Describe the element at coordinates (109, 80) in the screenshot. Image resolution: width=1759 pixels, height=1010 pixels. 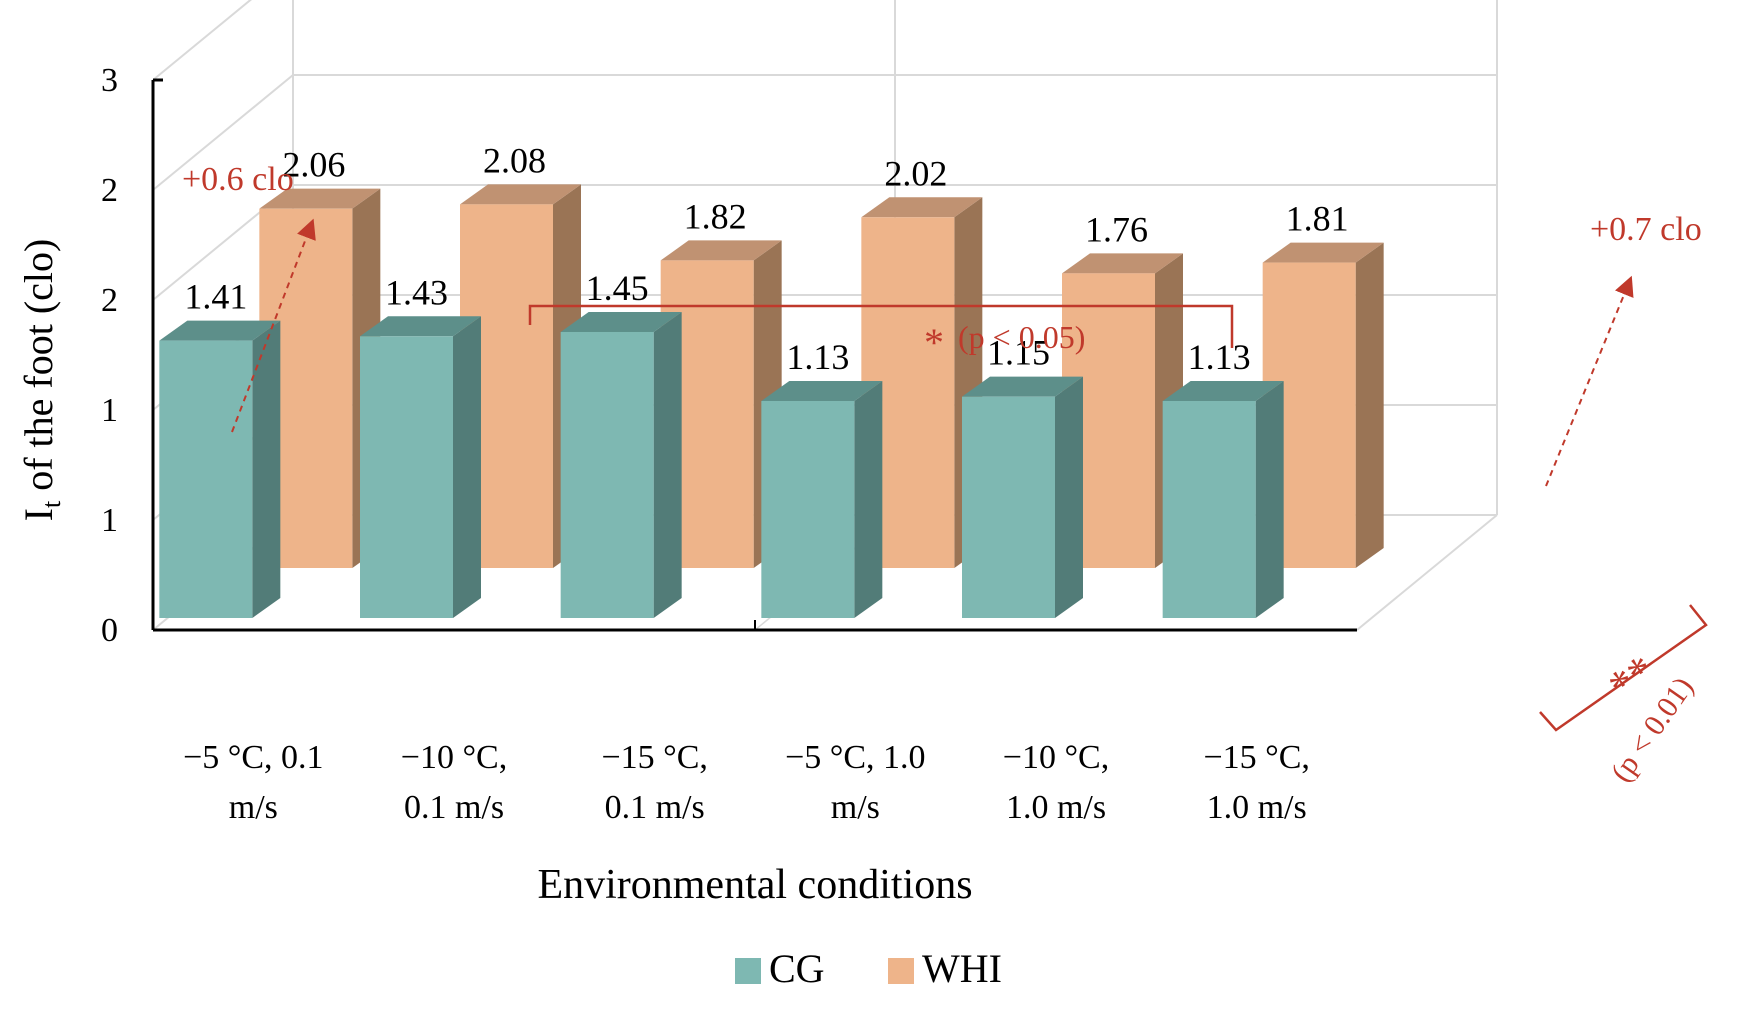
I see `y-tick-label: 3` at that location.